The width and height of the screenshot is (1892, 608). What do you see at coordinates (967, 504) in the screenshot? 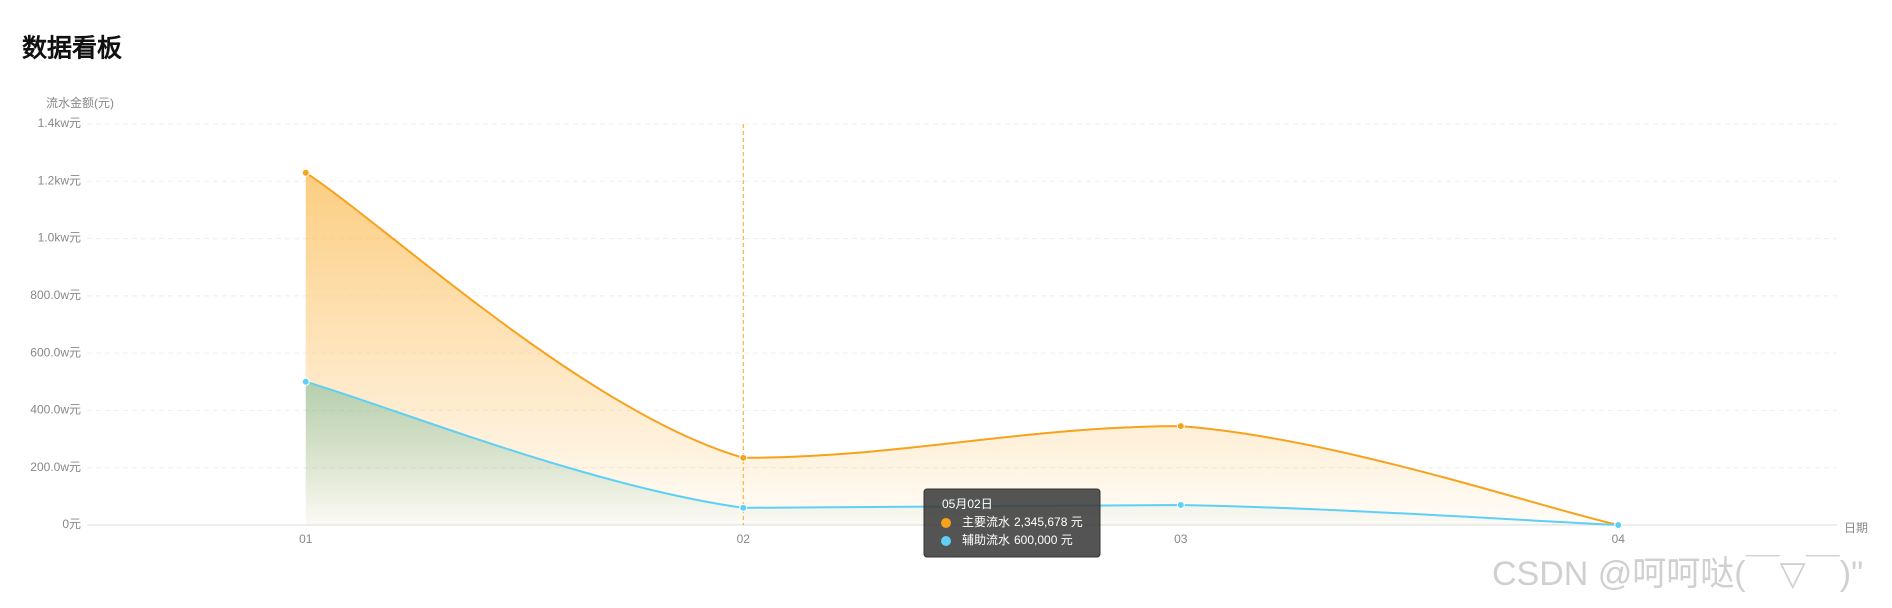
I see `tooltip-title: 05月02日` at bounding box center [967, 504].